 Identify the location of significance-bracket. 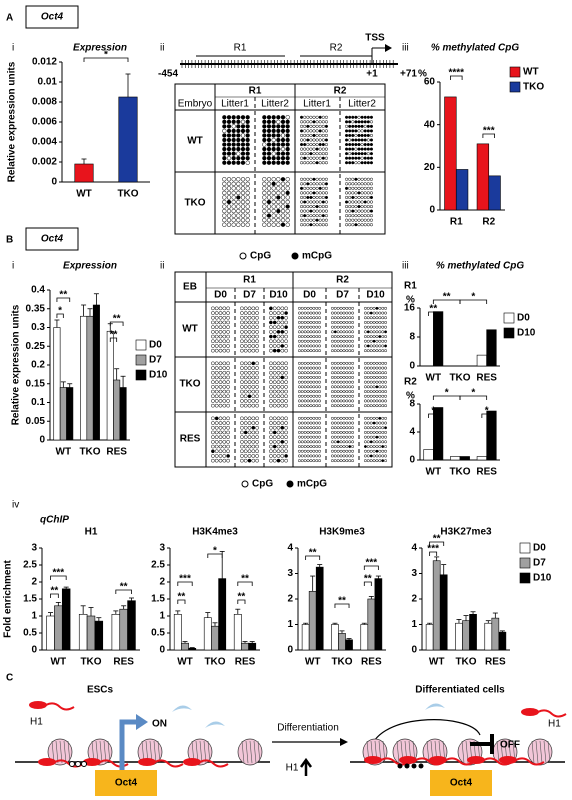
(241, 601).